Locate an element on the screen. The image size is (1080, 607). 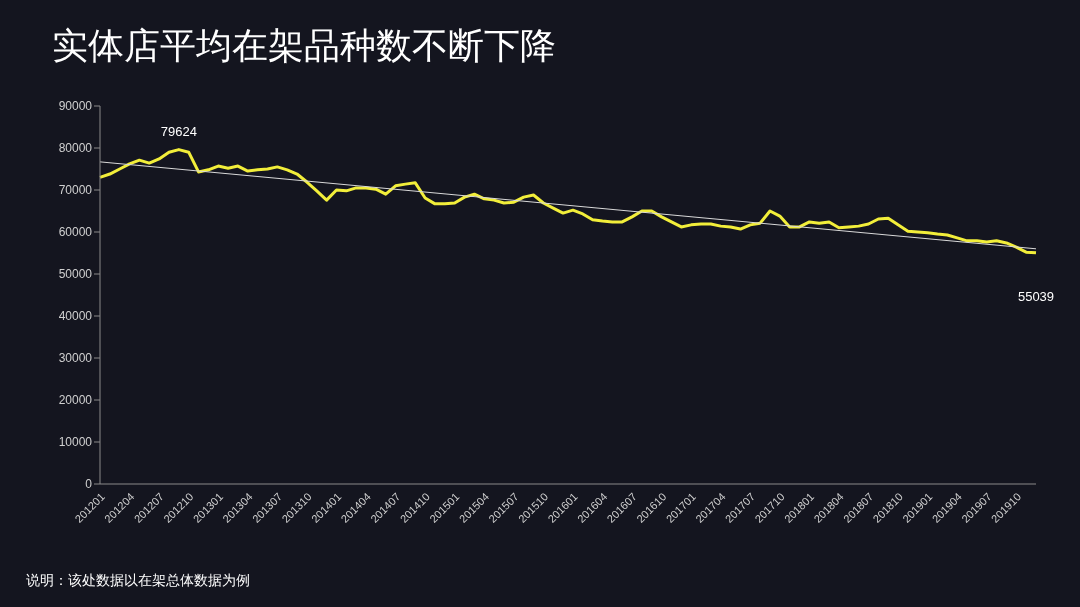
y-tick-label: 40000 is located at coordinates (75, 316).